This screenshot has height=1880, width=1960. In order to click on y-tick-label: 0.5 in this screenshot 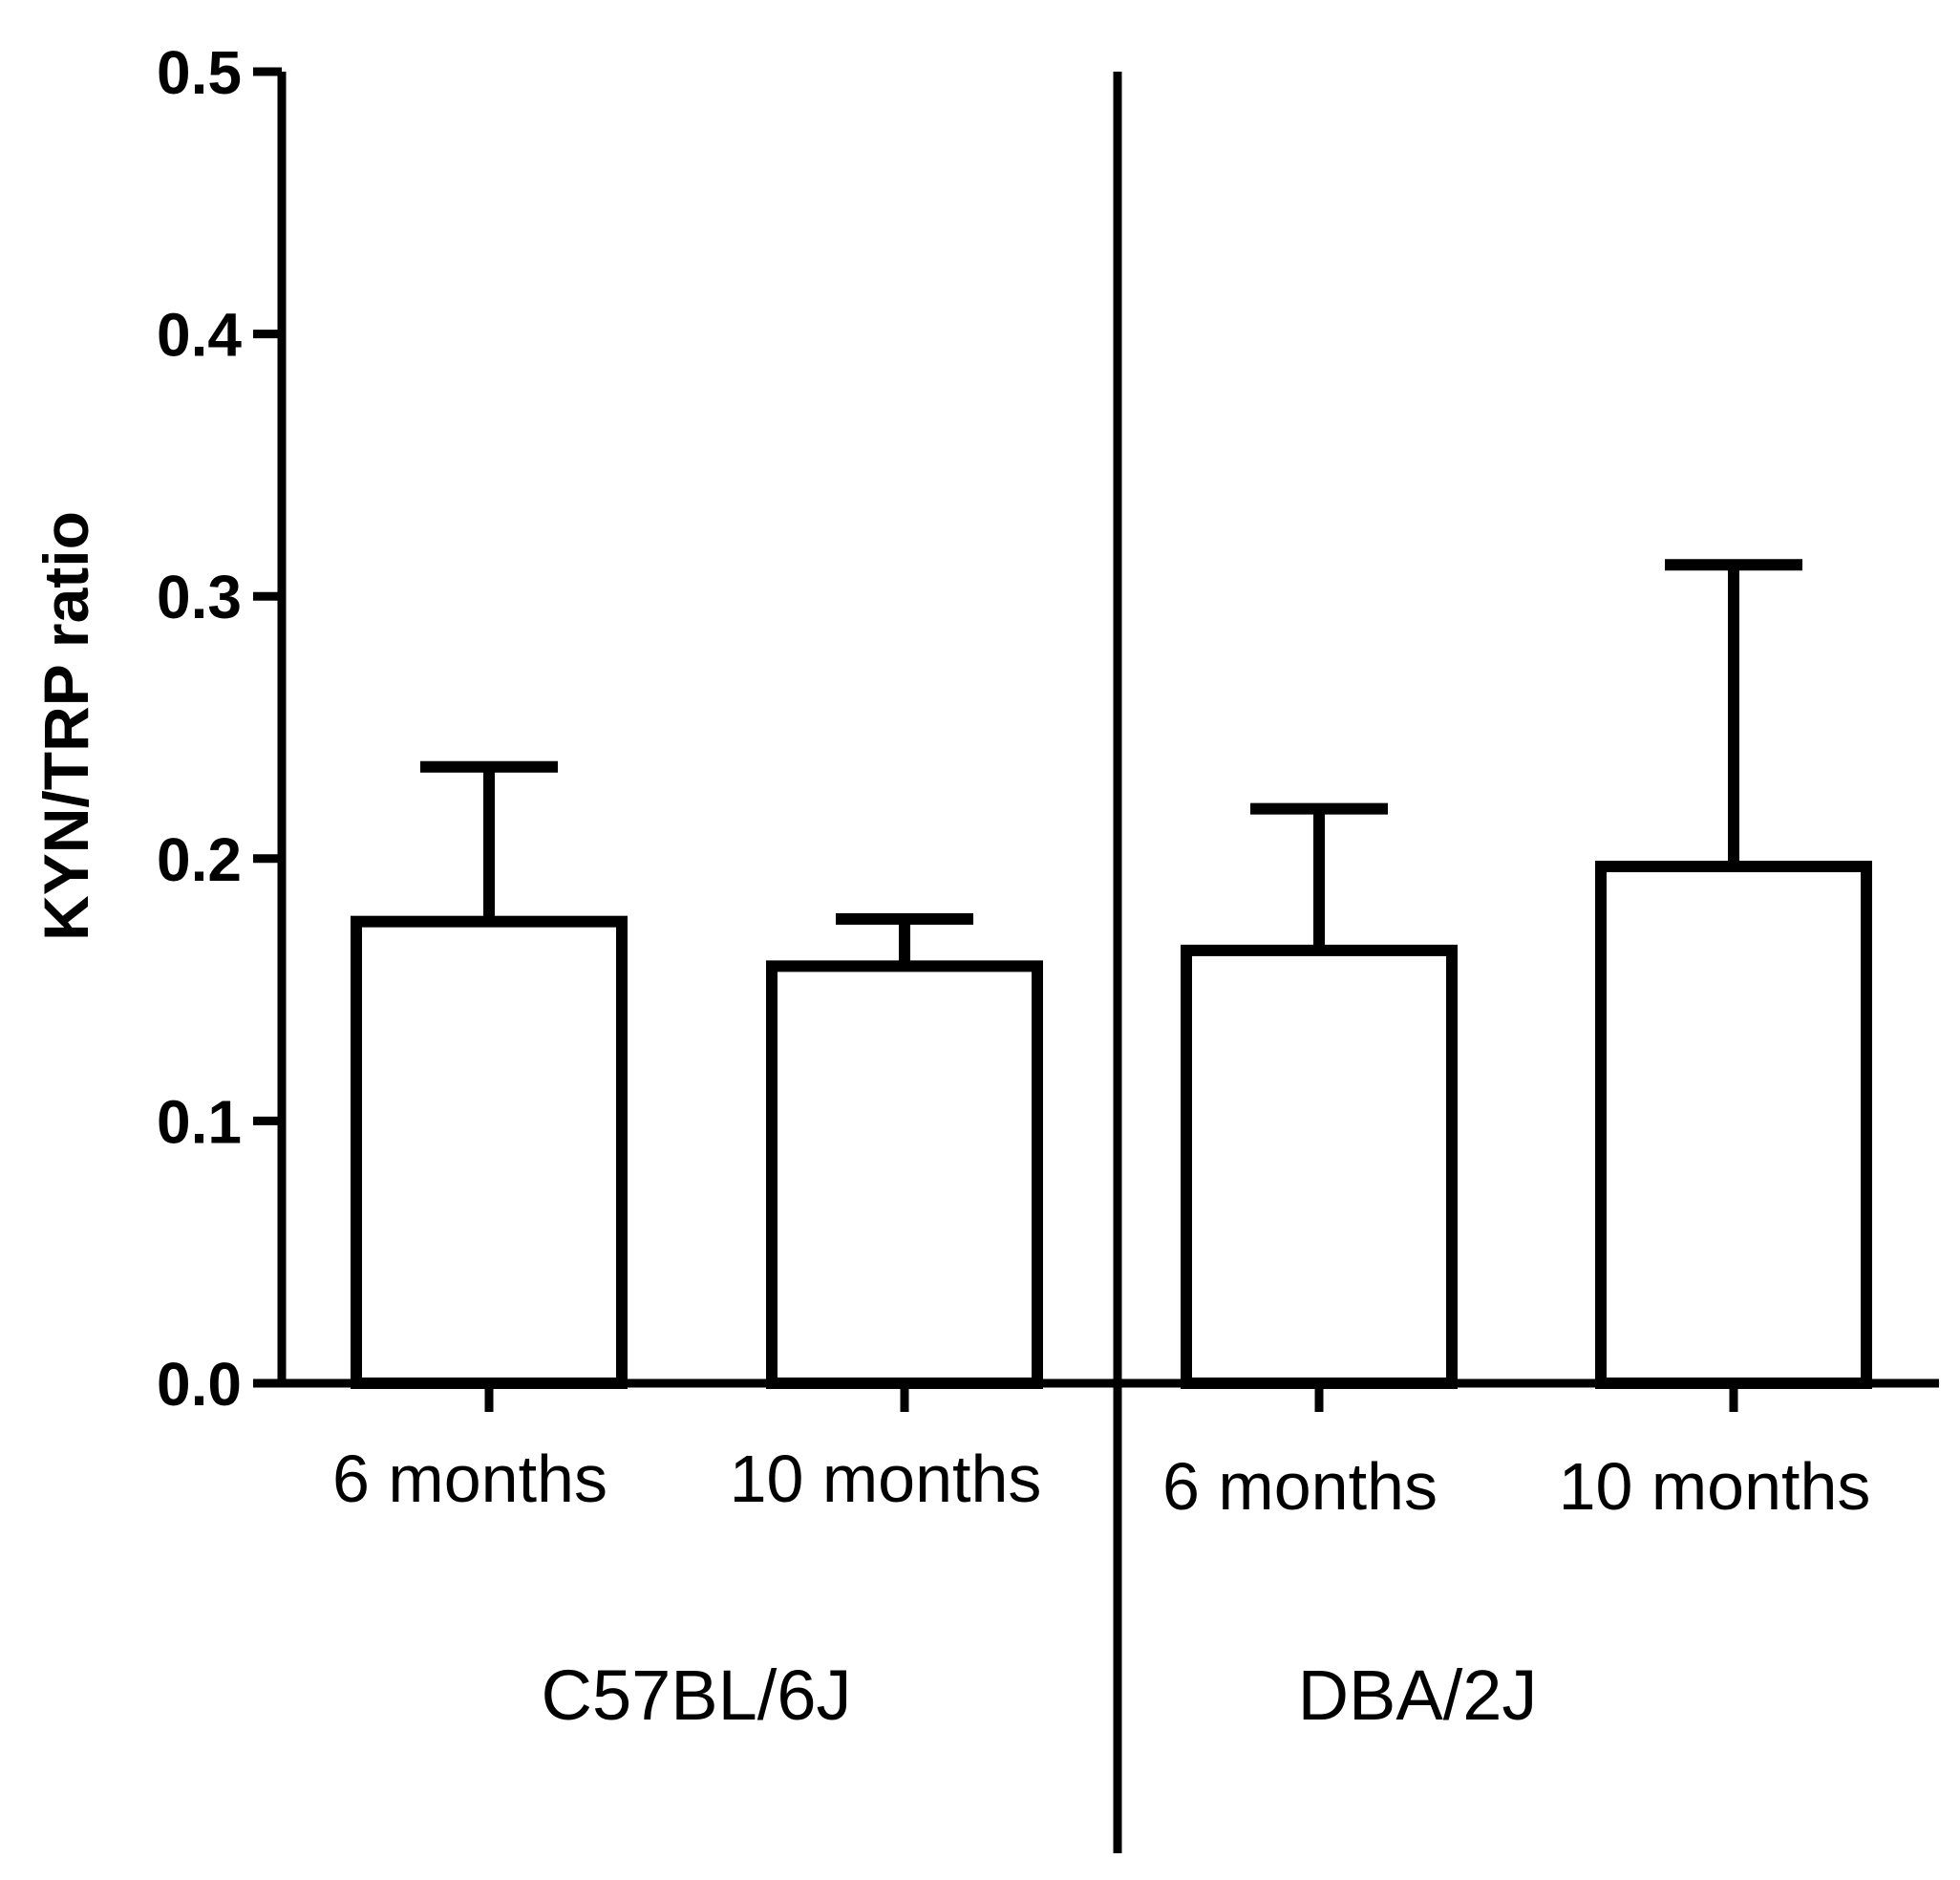, I will do `click(199, 72)`.